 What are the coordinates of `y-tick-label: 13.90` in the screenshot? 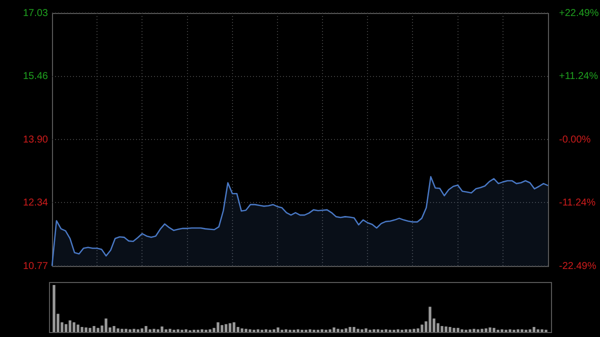 It's located at (35, 140).